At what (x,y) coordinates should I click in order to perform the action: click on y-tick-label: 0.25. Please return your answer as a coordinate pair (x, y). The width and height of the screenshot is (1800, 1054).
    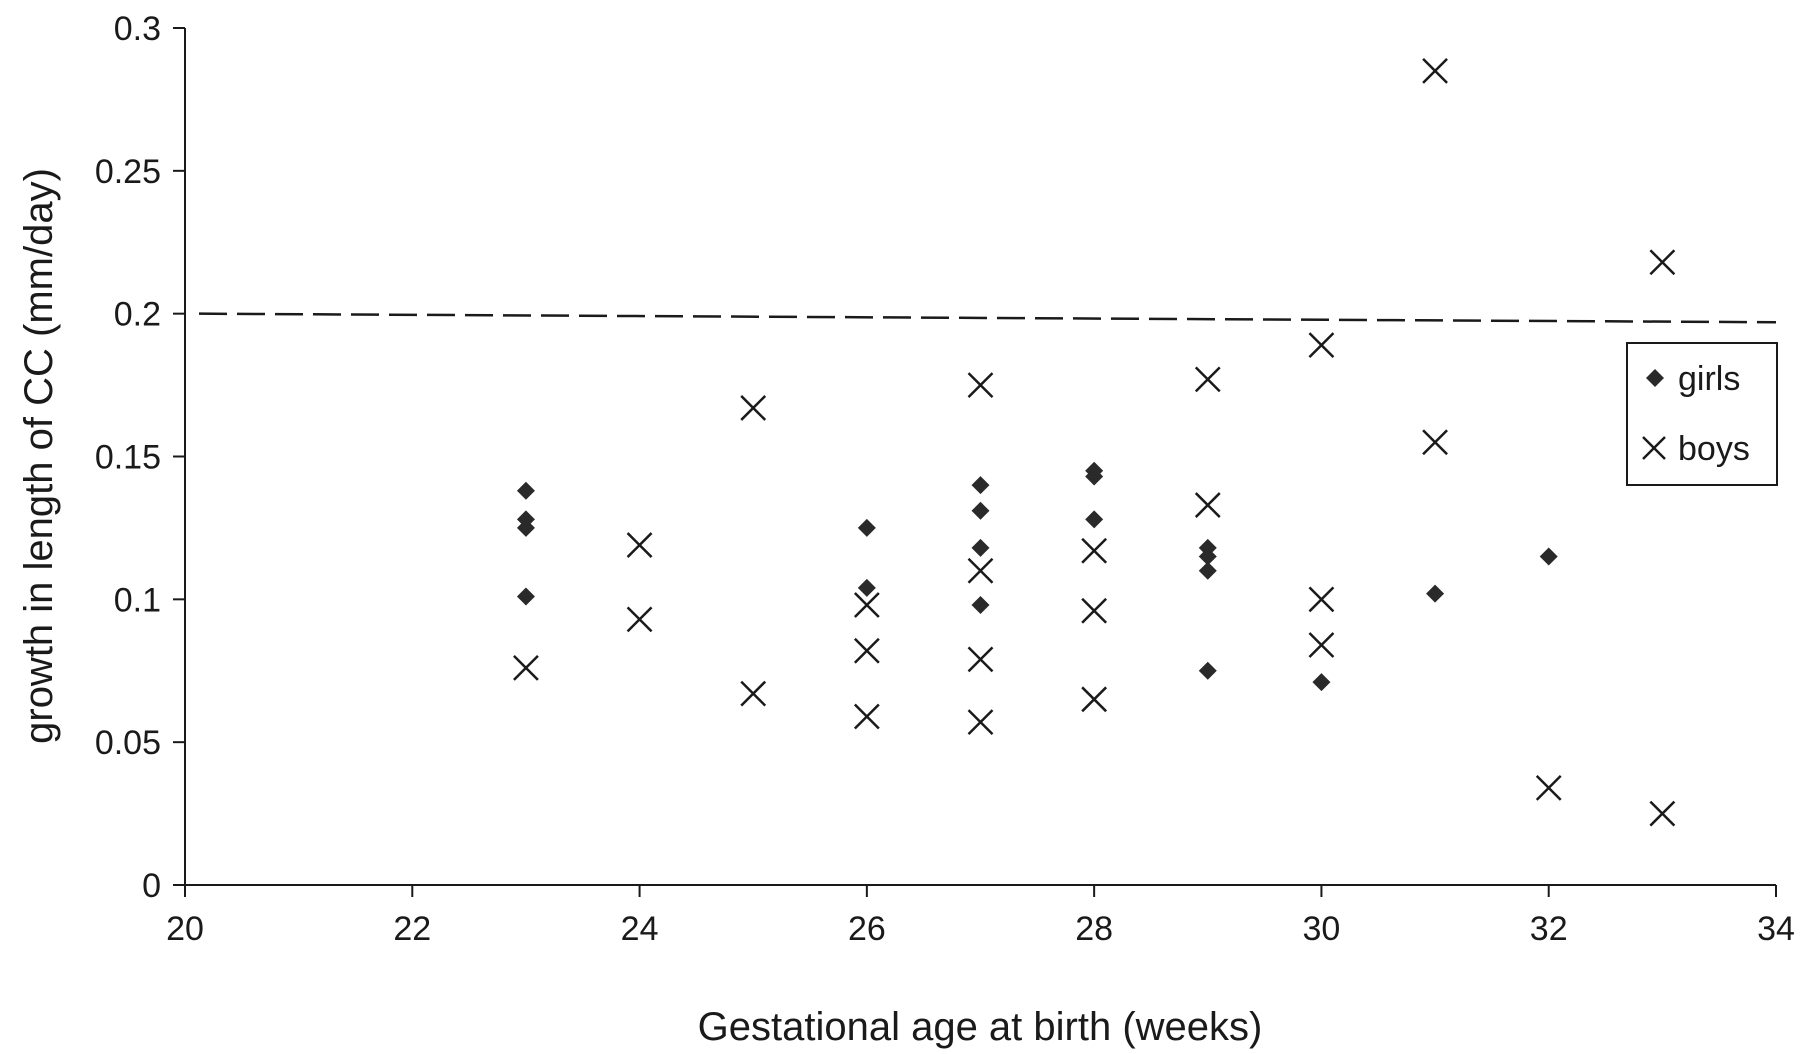
    Looking at the image, I should click on (128, 172).